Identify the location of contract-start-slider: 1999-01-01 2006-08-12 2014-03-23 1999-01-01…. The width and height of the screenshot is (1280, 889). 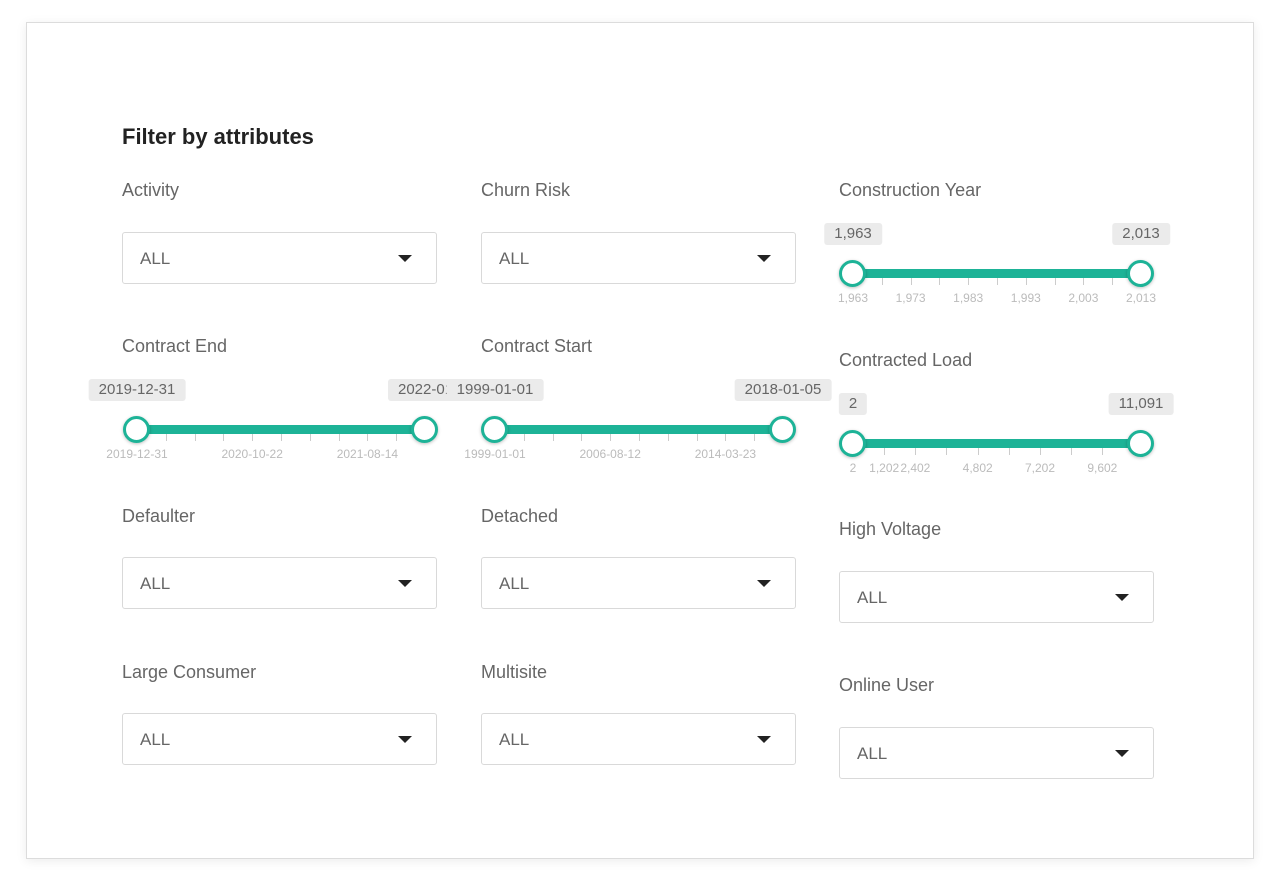
(639, 428).